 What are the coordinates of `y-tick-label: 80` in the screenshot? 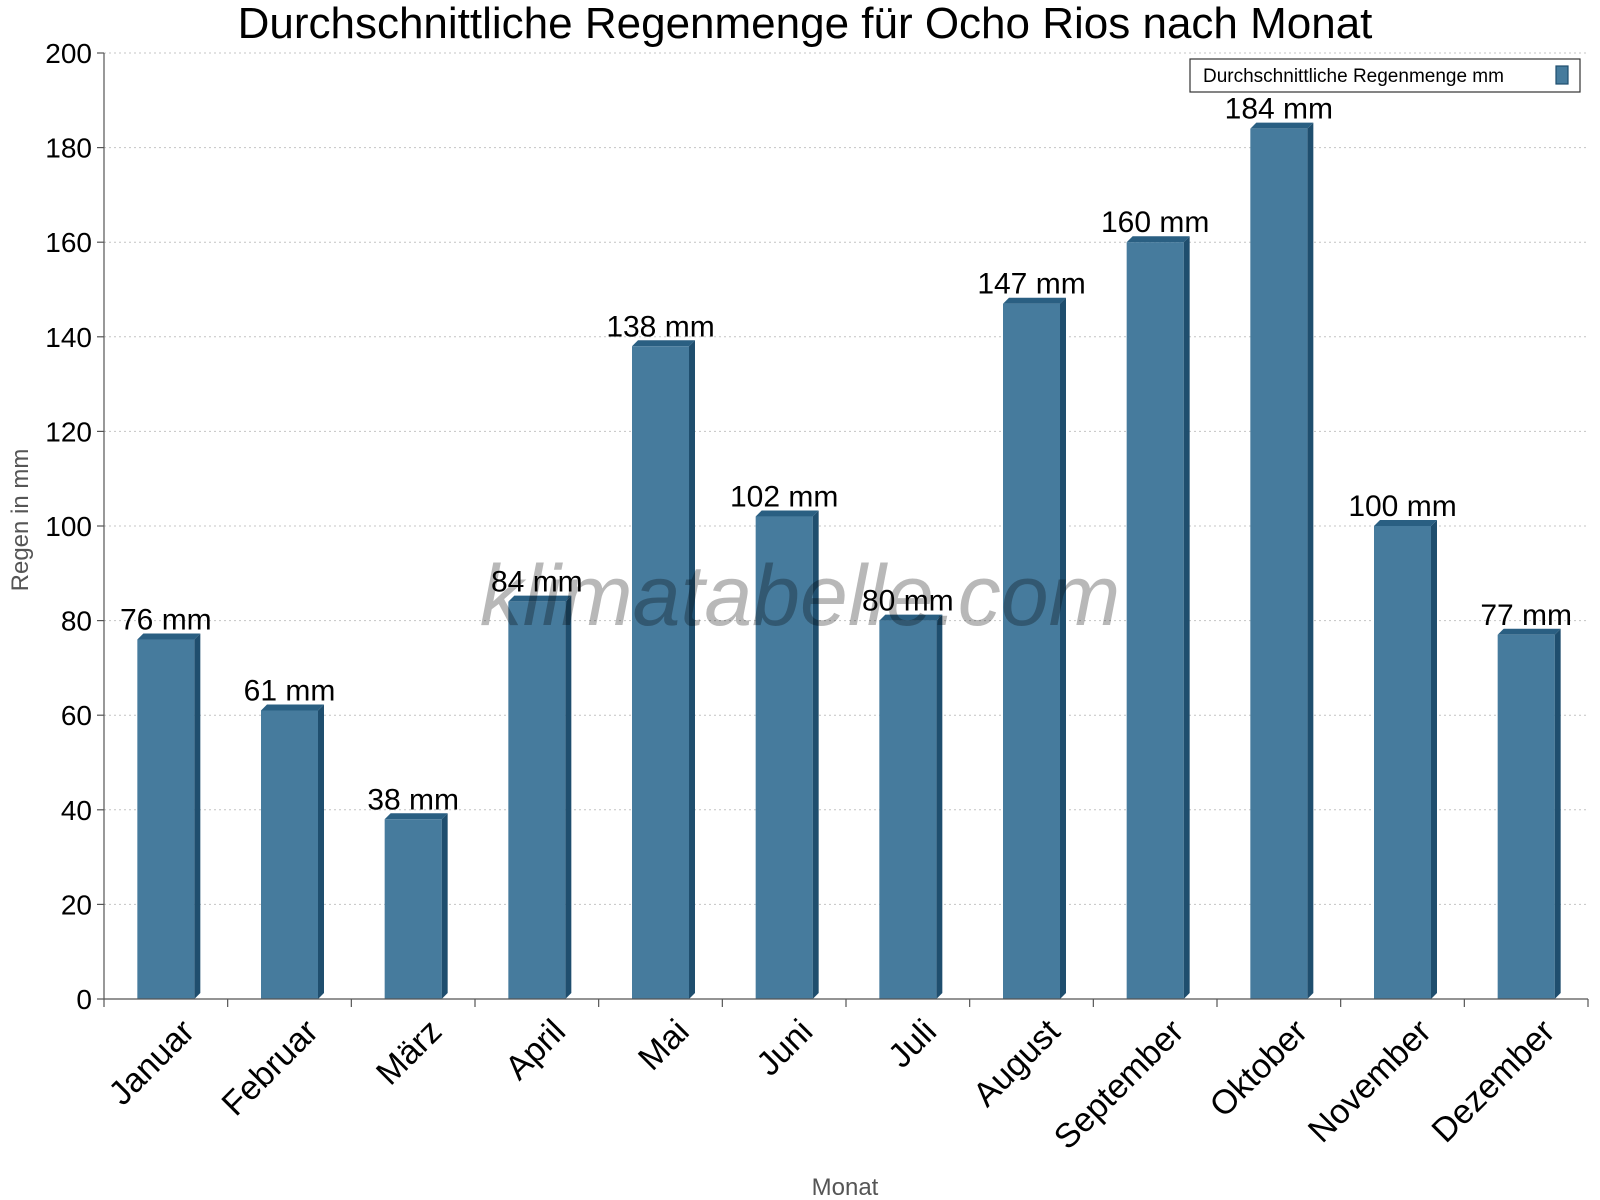 It's located at (76, 621).